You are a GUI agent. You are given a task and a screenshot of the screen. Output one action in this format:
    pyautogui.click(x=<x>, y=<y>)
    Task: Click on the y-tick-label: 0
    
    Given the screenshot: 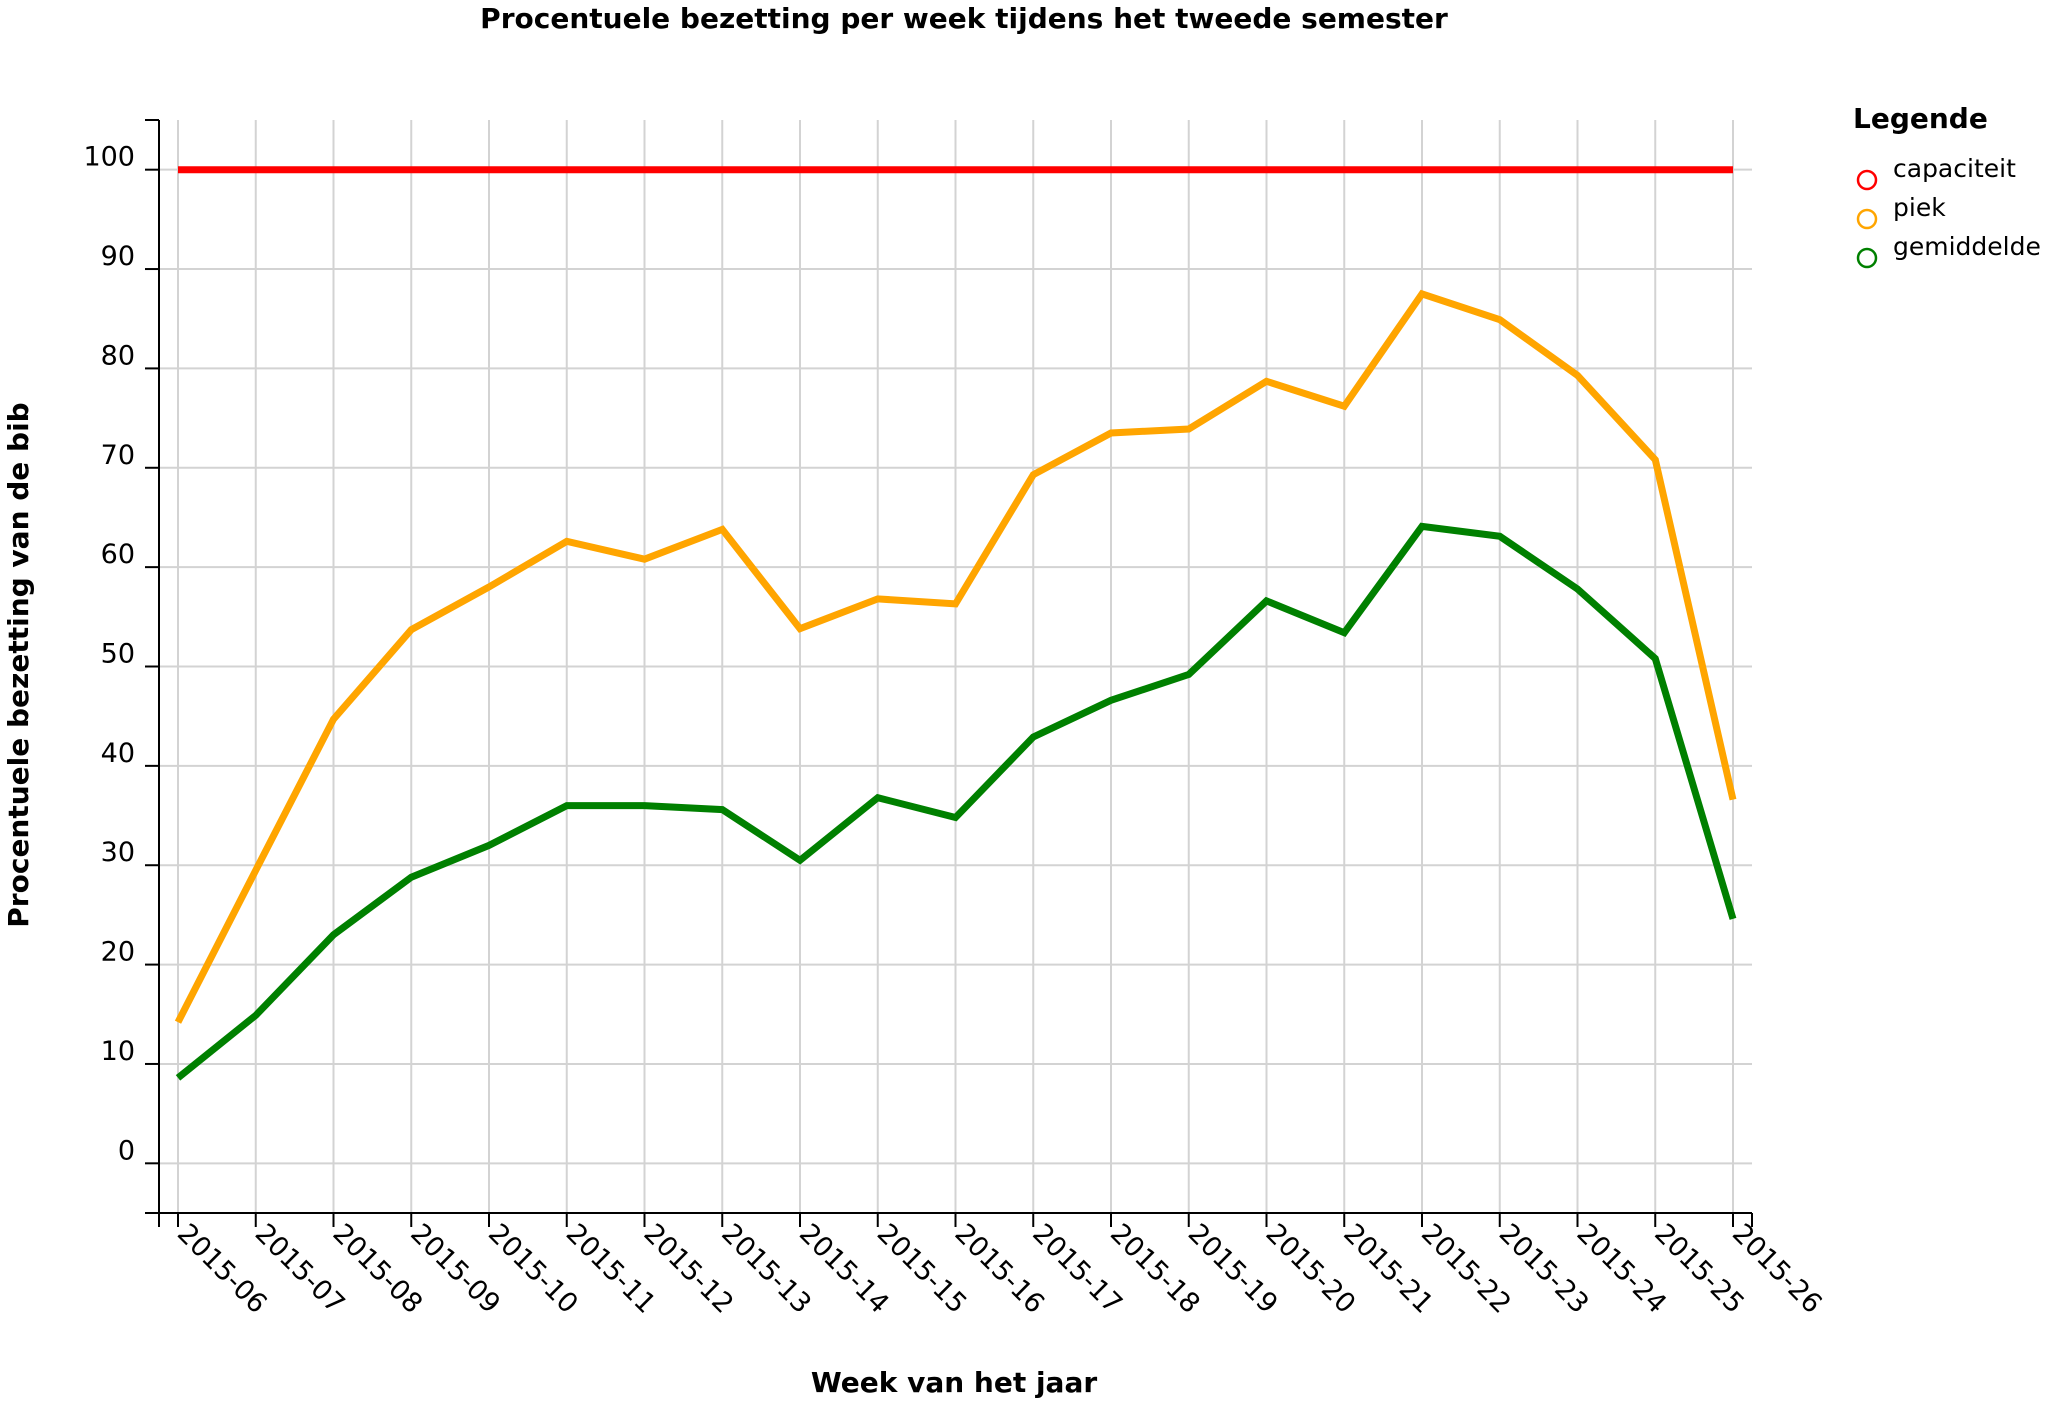 What is the action you would take?
    pyautogui.click(x=126, y=1150)
    